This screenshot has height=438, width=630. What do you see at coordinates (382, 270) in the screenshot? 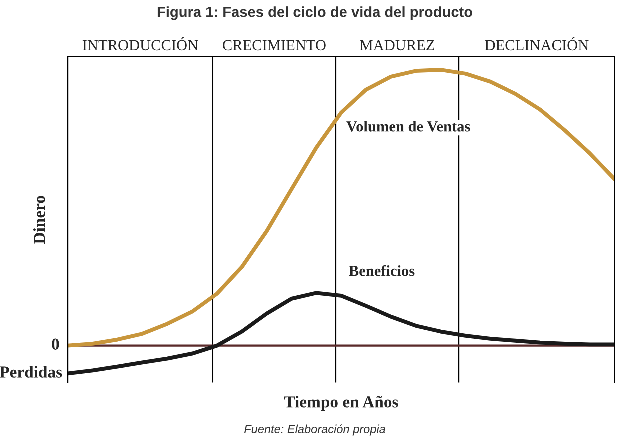
I see `series-label: Beneficios` at bounding box center [382, 270].